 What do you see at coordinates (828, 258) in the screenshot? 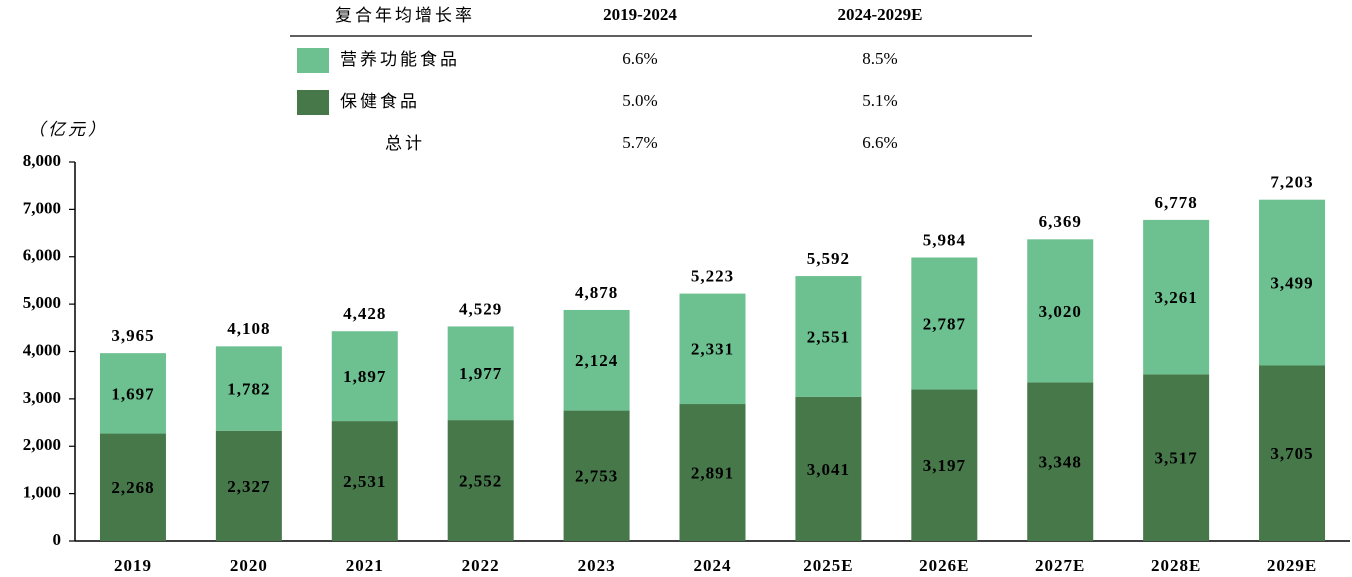
I see `total-label: 5,592` at bounding box center [828, 258].